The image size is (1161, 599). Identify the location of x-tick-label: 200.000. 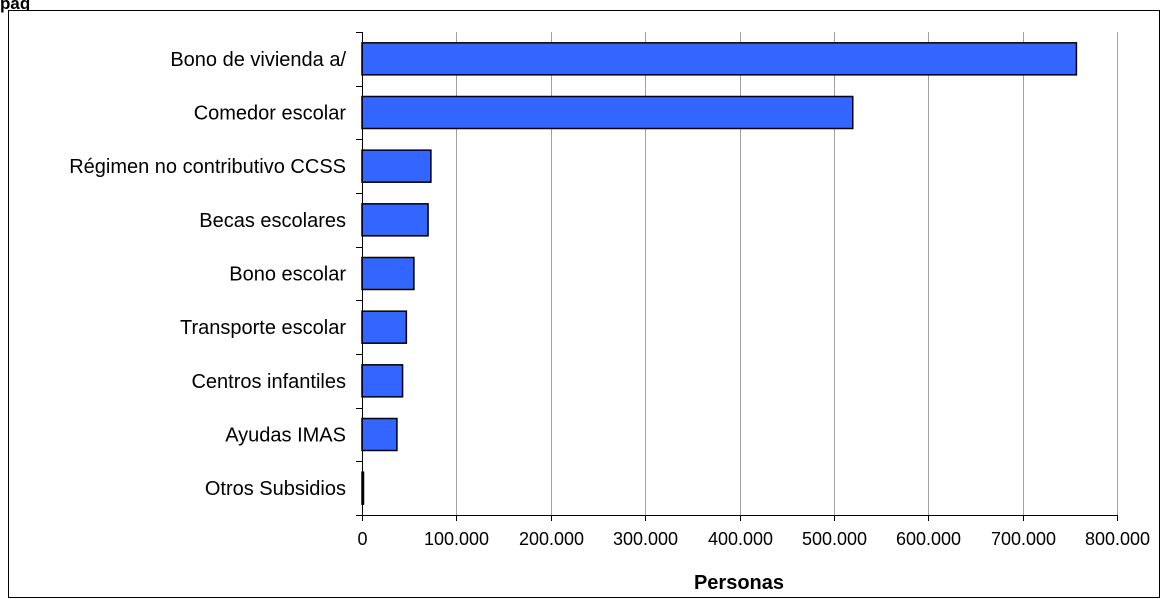
(551, 539).